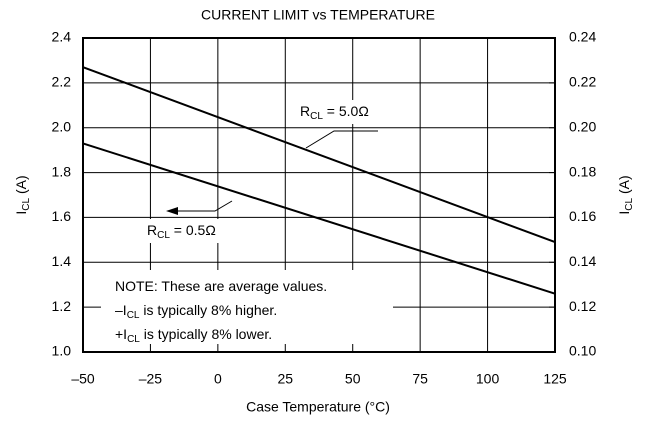 The height and width of the screenshot is (421, 645). What do you see at coordinates (26, 204) in the screenshot?
I see `y-axis-label-sub: CL` at bounding box center [26, 204].